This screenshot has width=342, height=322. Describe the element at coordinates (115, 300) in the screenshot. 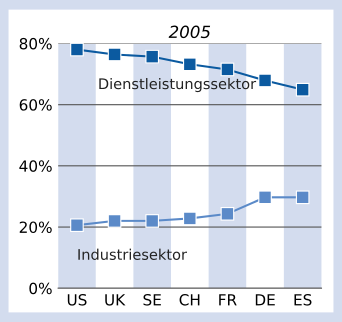

I see `x-tick-label: UK` at that location.